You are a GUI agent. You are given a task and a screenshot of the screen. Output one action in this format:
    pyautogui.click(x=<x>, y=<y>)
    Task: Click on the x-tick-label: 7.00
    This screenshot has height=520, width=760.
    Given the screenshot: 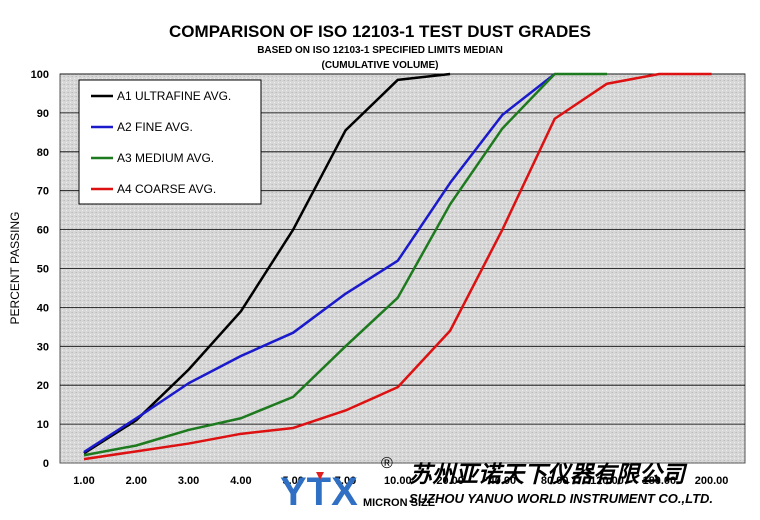 What is the action you would take?
    pyautogui.click(x=345, y=481)
    